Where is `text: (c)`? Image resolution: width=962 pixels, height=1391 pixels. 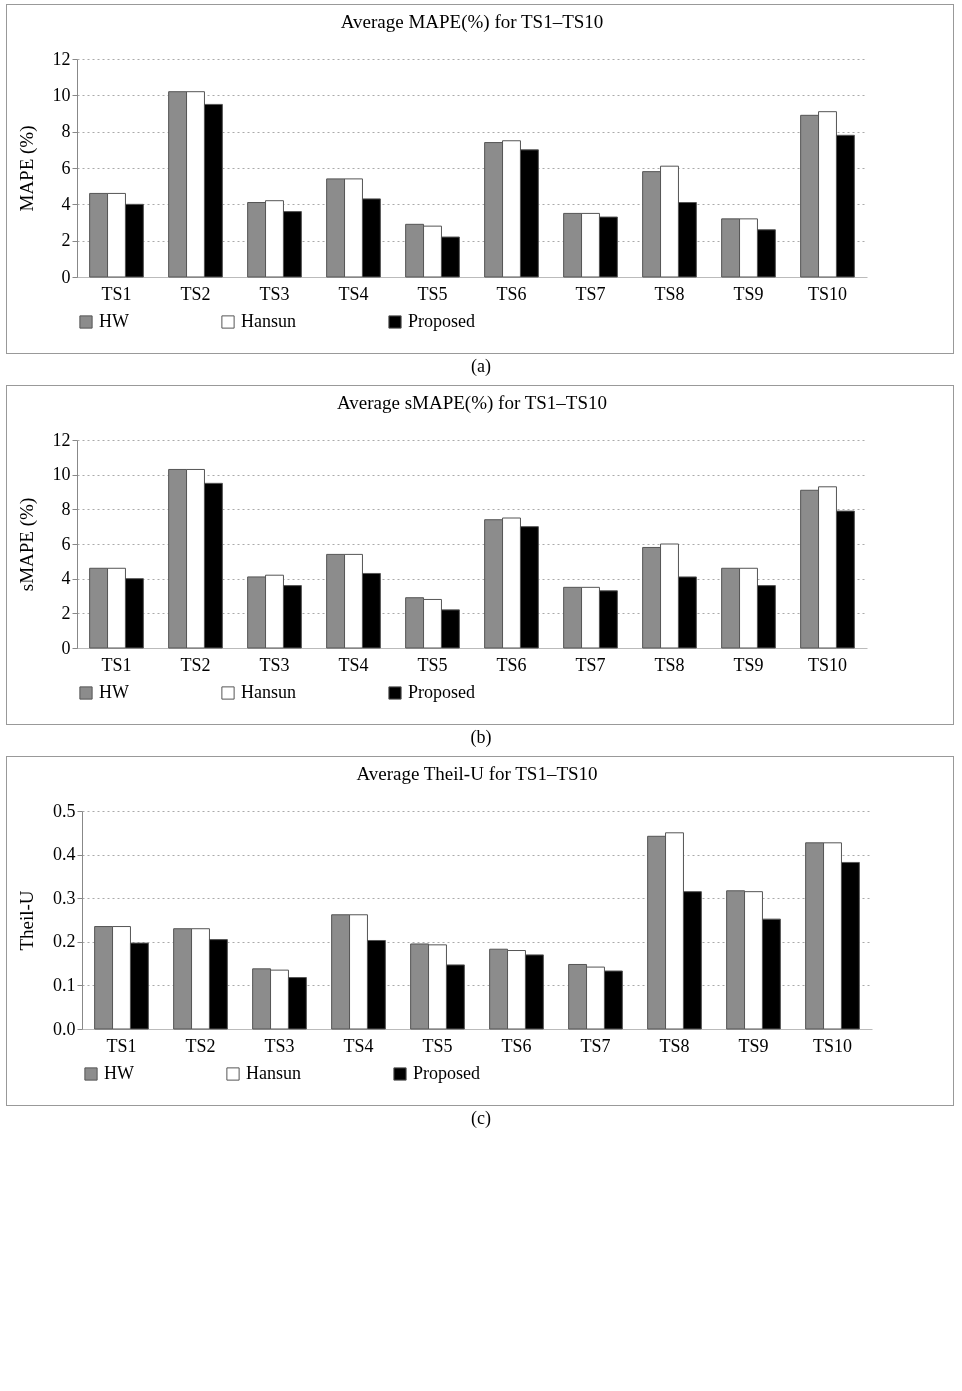 text: (c) is located at coordinates (481, 1118).